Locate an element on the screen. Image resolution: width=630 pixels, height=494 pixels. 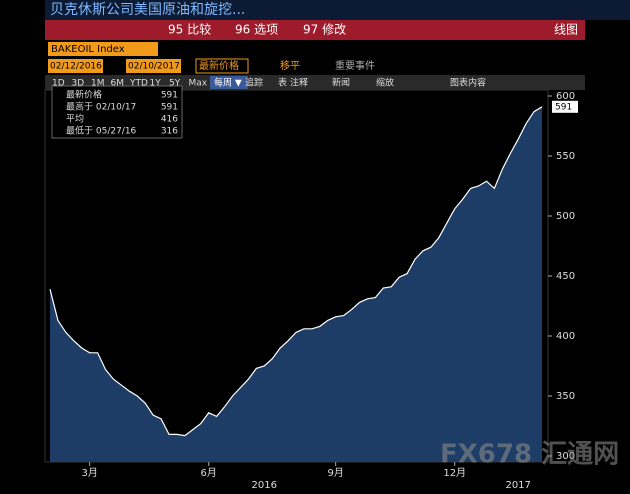
x-tick-label: 3月 is located at coordinates (89, 473).